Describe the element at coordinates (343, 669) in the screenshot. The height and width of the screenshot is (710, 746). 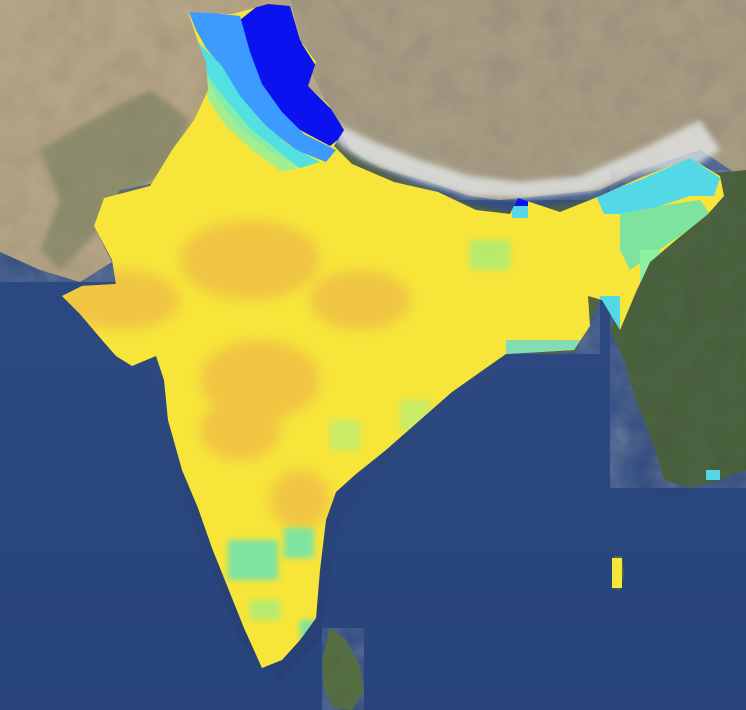
I see `land-sri-lanka` at that location.